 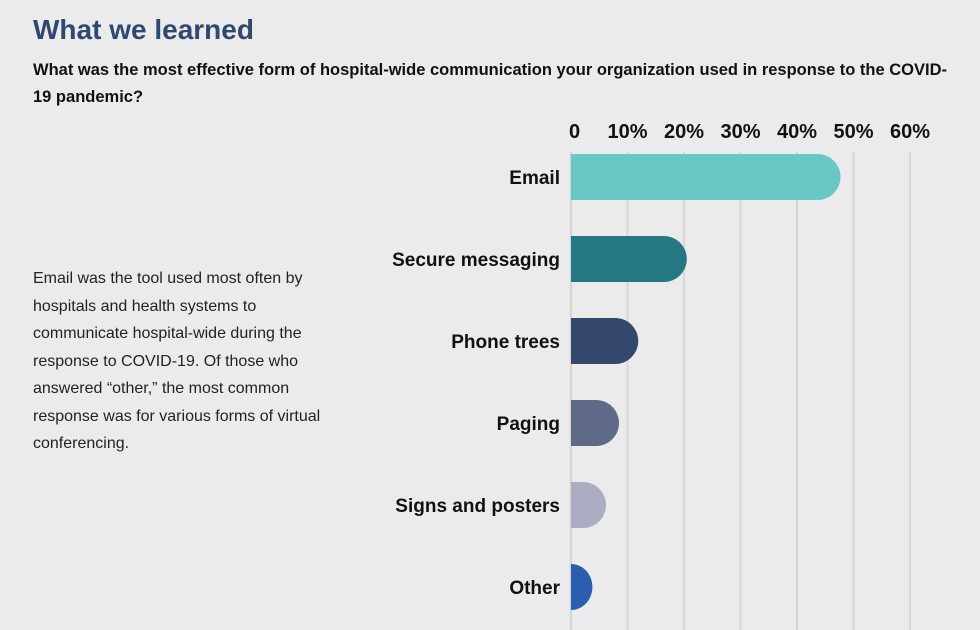 What do you see at coordinates (706, 177) in the screenshot?
I see `bar-email` at bounding box center [706, 177].